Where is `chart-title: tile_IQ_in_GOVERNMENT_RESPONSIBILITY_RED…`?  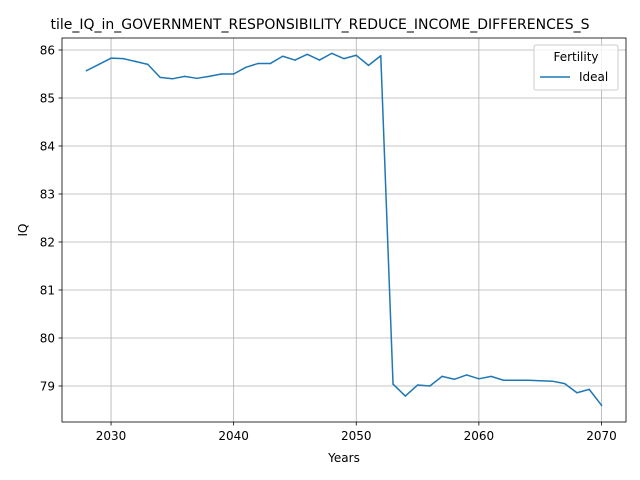 chart-title: tile_IQ_in_GOVERNMENT_RESPONSIBILITY_RED… is located at coordinates (319, 25).